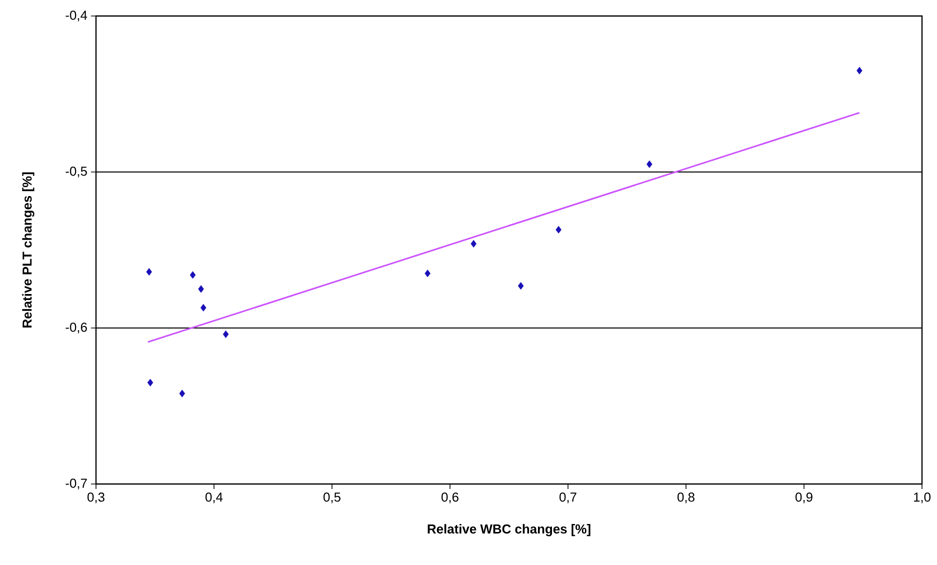  I want to click on x-axis-title: Relative WBC changes [%], so click(509, 530).